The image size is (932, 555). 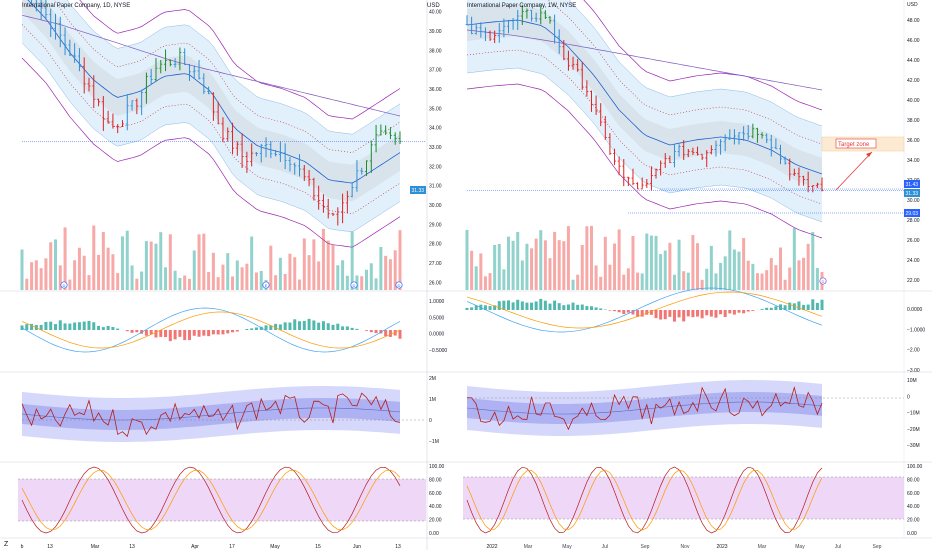 I want to click on left-price-tick: 40.00, so click(x=435, y=13).